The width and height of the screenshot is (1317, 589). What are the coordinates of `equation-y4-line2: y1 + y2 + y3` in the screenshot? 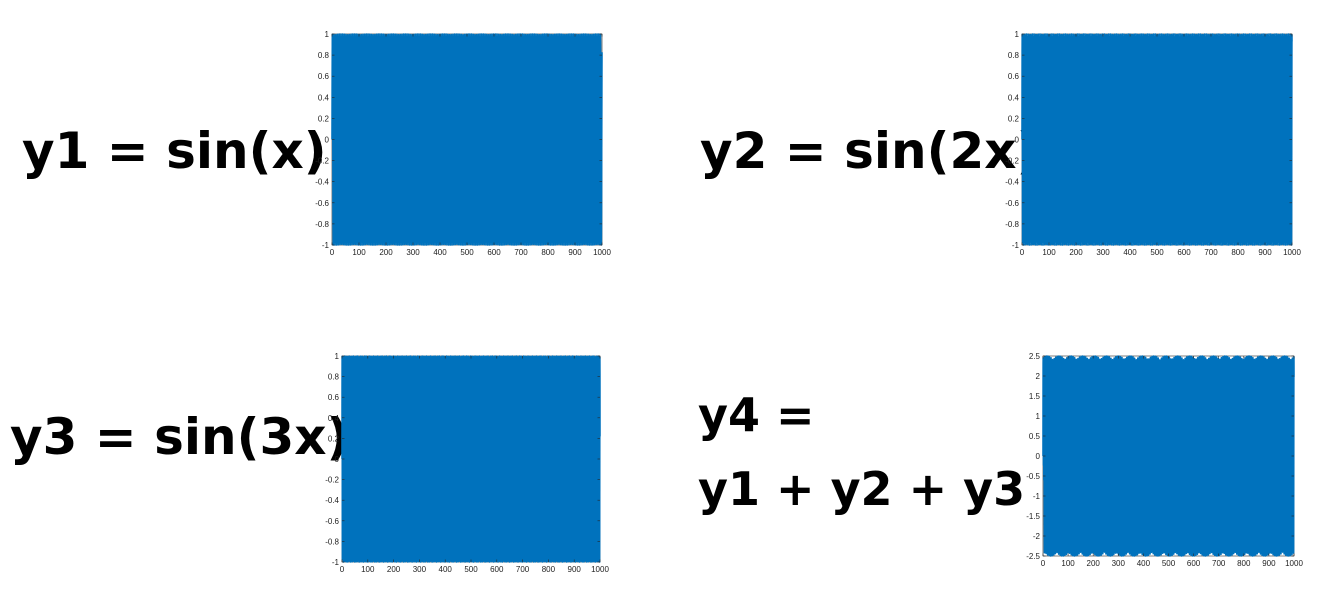 It's located at (862, 489).